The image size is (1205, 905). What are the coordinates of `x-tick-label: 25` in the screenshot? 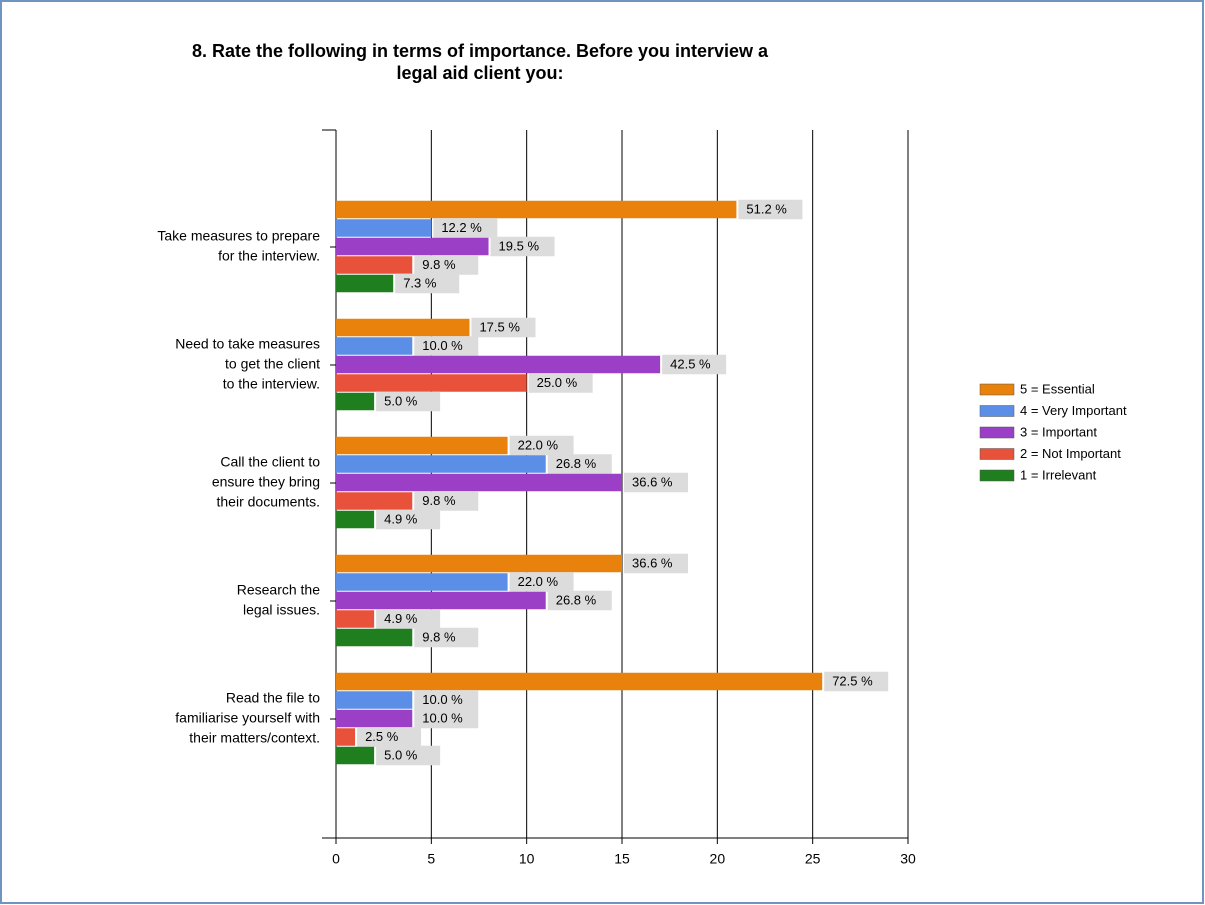 It's located at (813, 859).